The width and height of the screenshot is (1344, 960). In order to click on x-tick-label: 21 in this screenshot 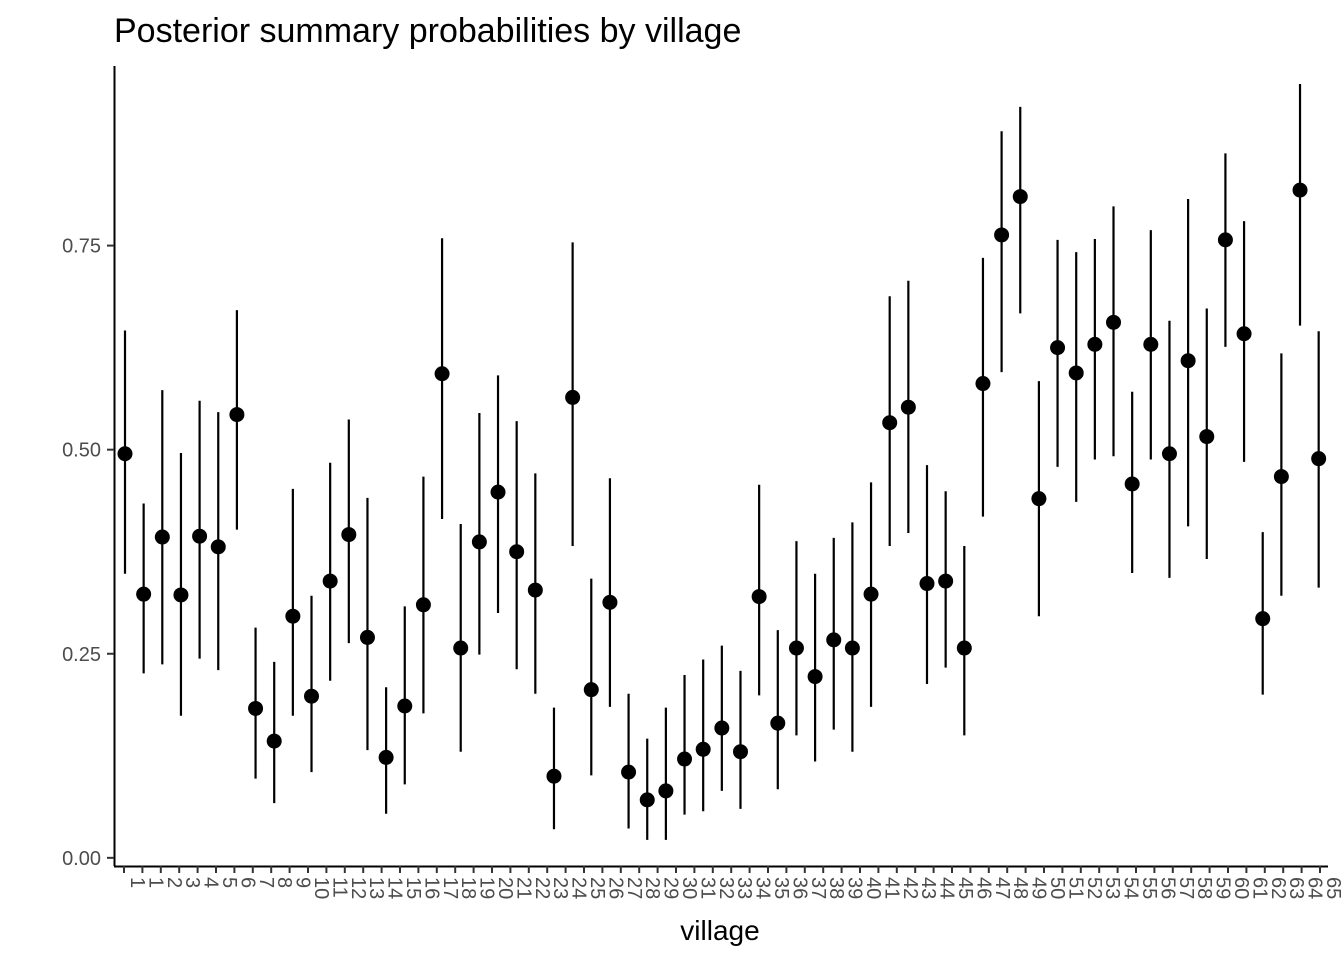, I will do `click(523, 888)`.